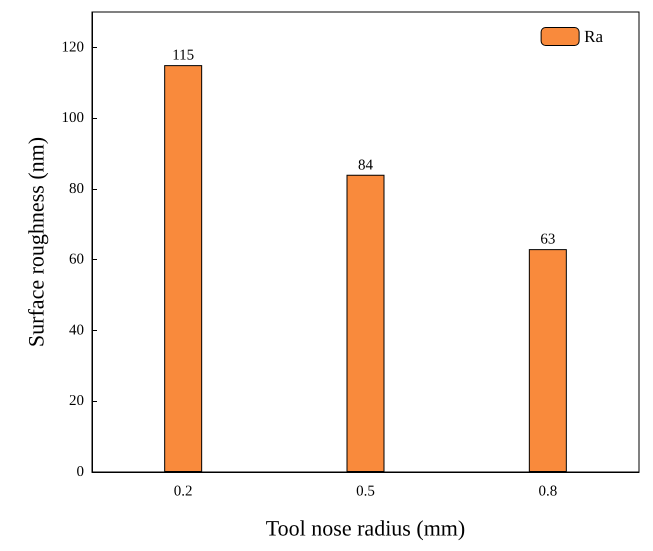 This screenshot has height=551, width=653. I want to click on data-label: 63, so click(548, 240).